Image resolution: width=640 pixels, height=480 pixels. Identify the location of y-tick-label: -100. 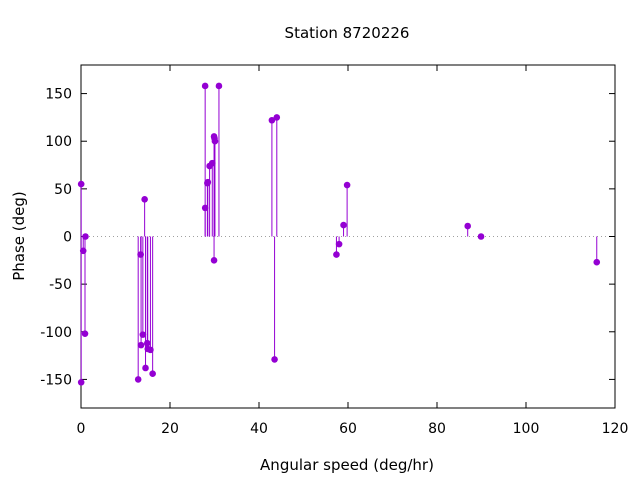
(56, 333).